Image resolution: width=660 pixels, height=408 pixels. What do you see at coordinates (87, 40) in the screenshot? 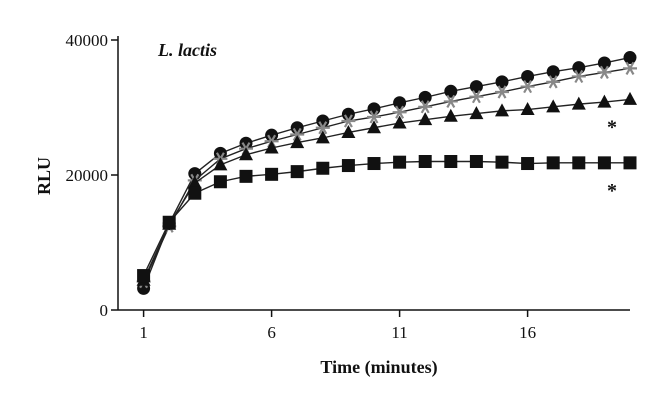
I see `y-tick-label: 40000` at bounding box center [87, 40].